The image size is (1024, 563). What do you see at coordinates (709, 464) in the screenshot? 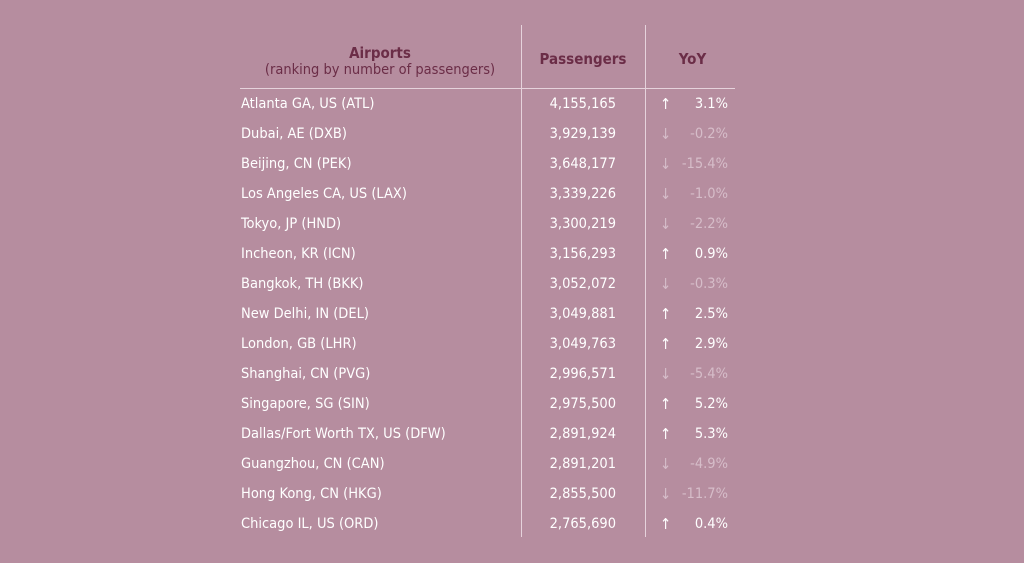
I see `yoy-change: -4.9%` at bounding box center [709, 464].